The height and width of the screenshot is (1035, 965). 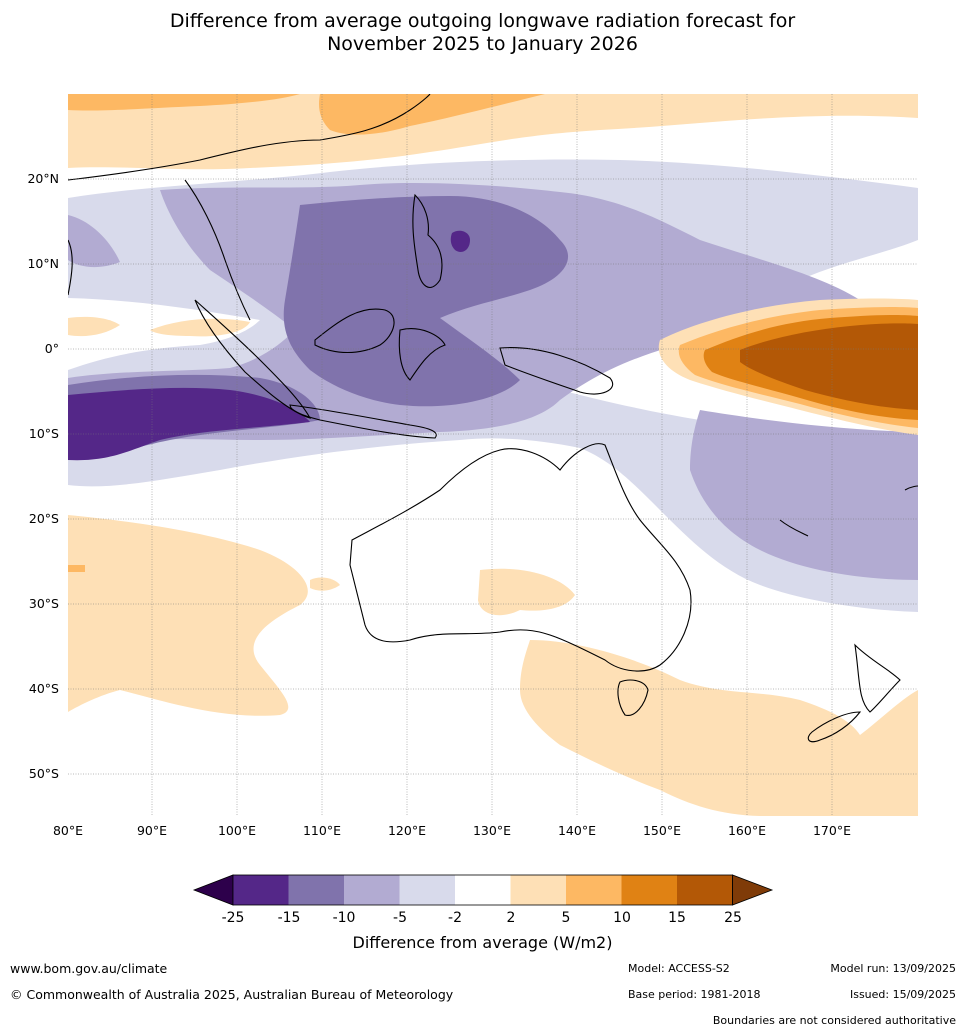 I want to click on cb-tick-6: 5, so click(x=566, y=918).